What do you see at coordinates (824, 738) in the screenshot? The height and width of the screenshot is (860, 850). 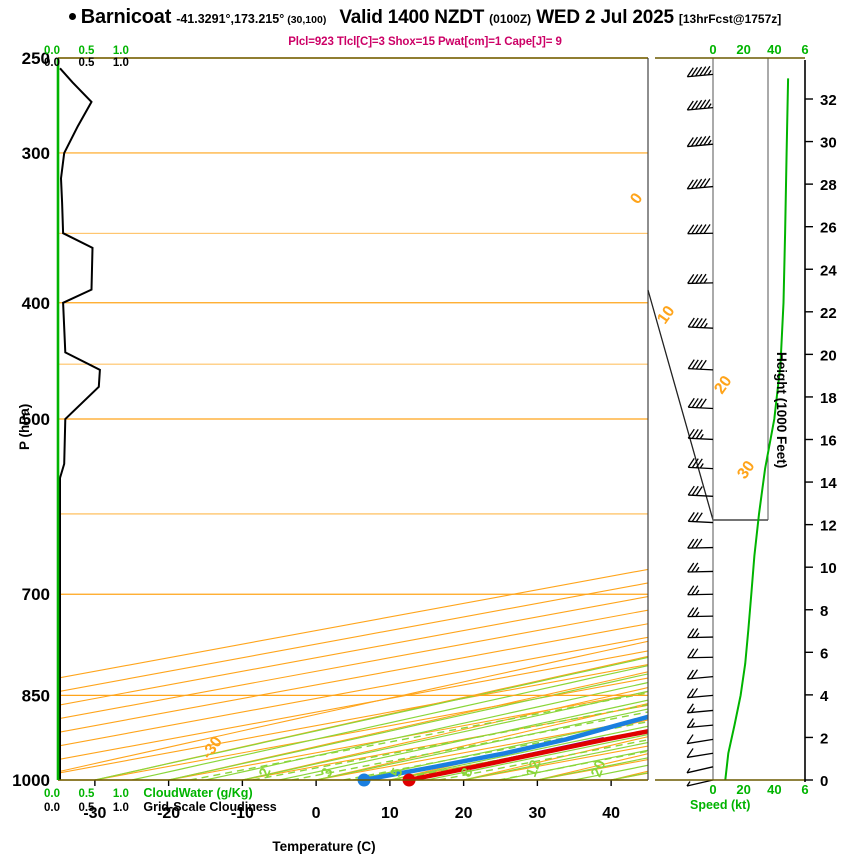 I see `height-tick-label: 2` at bounding box center [824, 738].